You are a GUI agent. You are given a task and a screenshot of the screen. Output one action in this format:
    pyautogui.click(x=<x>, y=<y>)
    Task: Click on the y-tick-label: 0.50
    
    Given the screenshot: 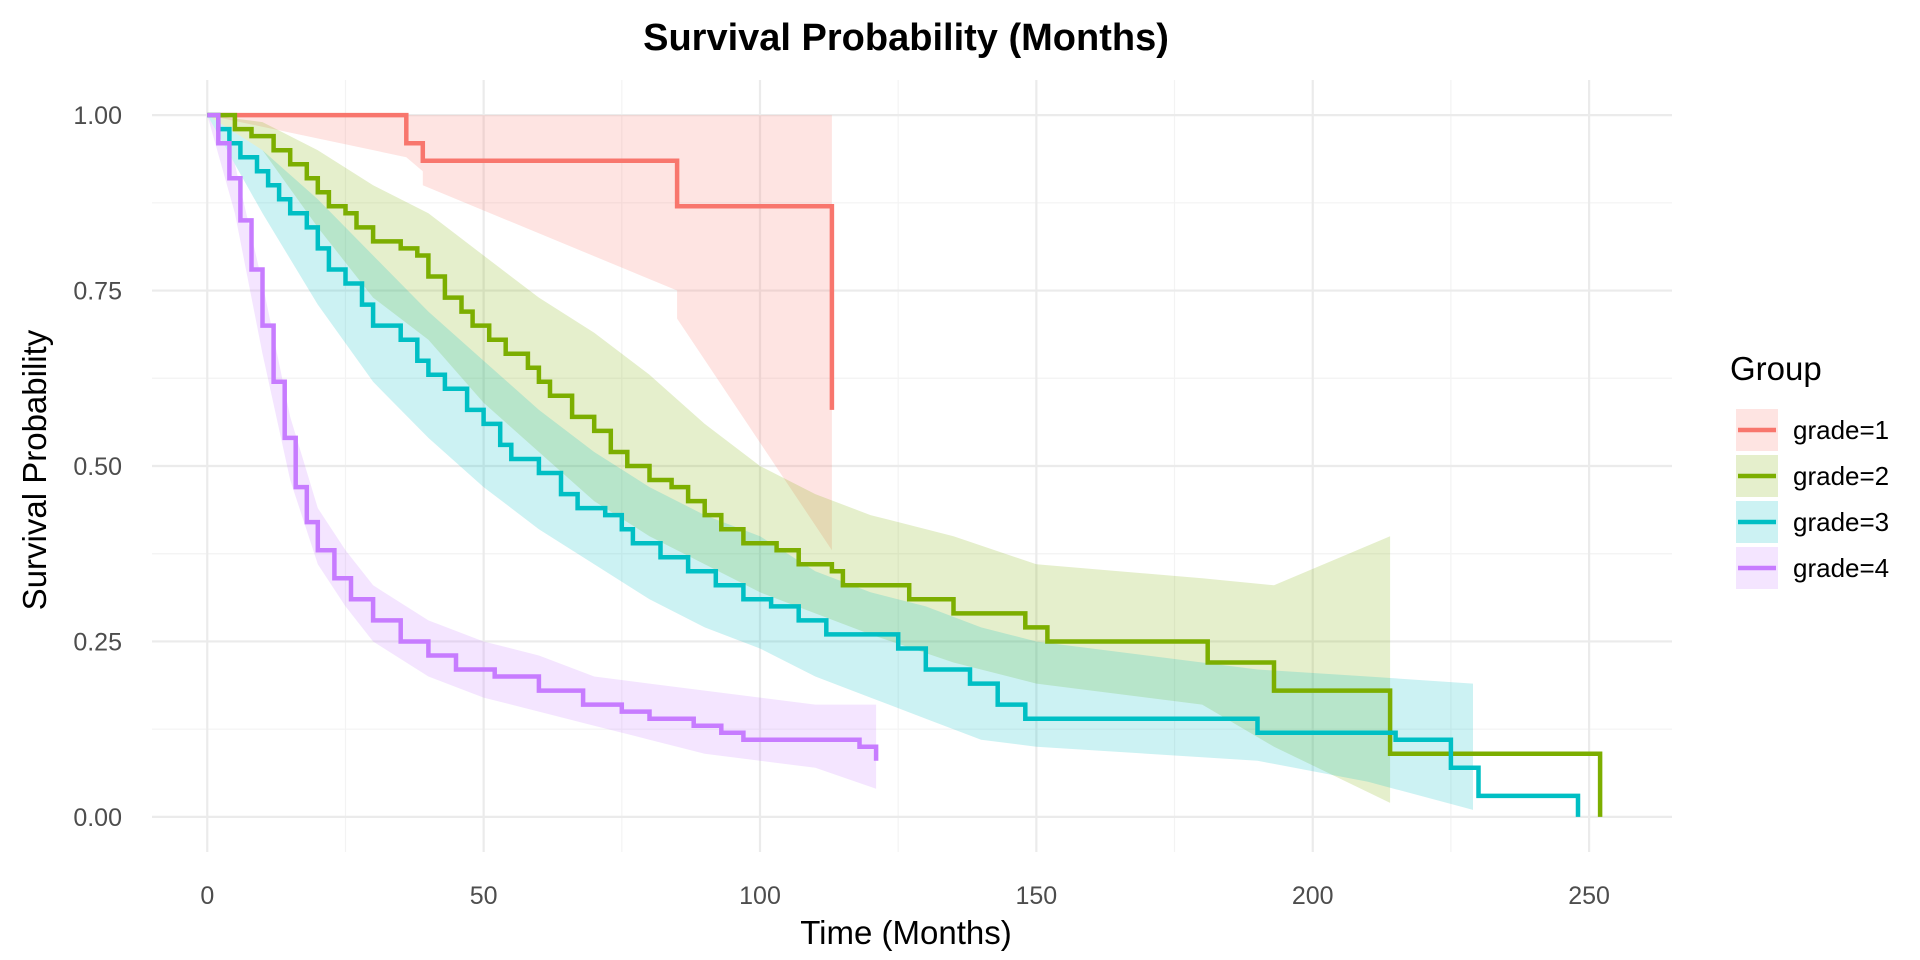 What is the action you would take?
    pyautogui.click(x=97, y=467)
    